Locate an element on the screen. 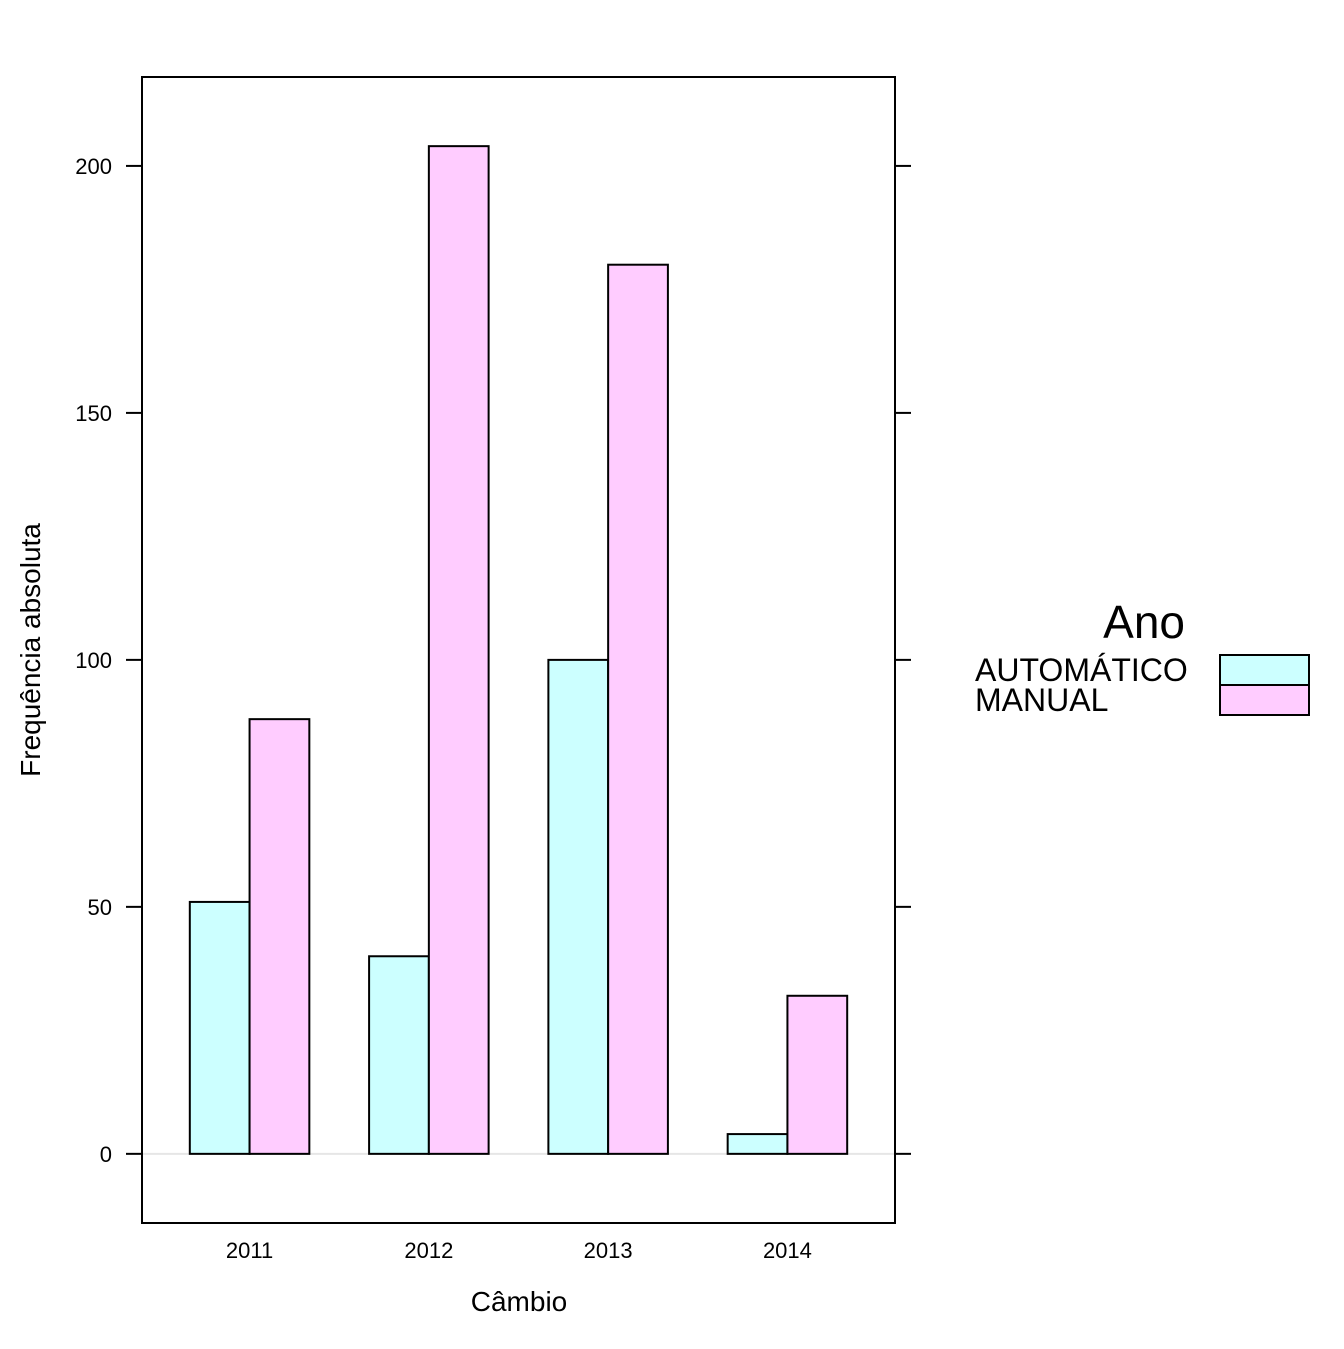 This screenshot has width=1344, height=1349. bar-autom-tico-2013 is located at coordinates (578, 906).